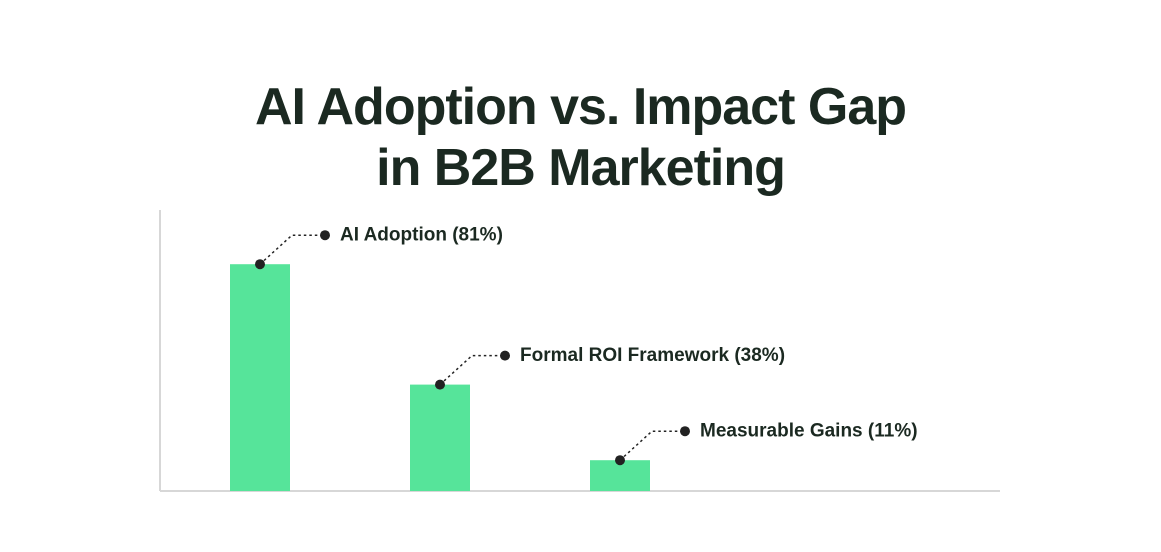 This screenshot has height=552, width=1161. Describe the element at coordinates (620, 475) in the screenshot. I see `bar-measurable-gains` at that location.